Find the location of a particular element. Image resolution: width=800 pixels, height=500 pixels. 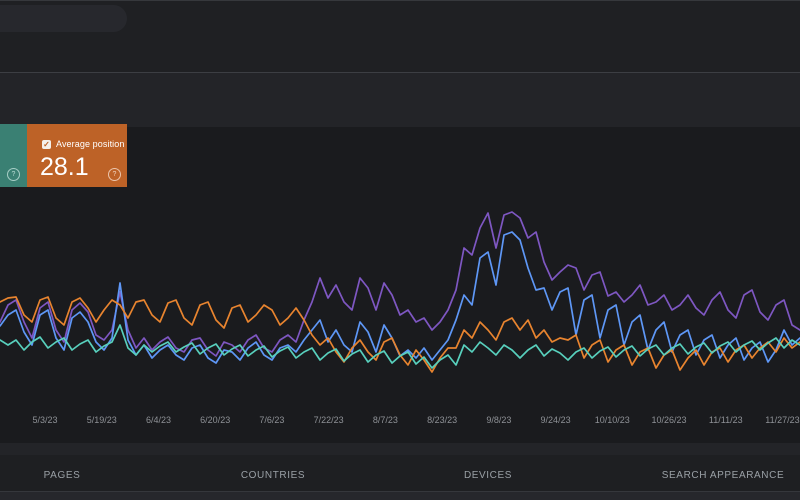

average-ctr-card: ? is located at coordinates (13, 155).